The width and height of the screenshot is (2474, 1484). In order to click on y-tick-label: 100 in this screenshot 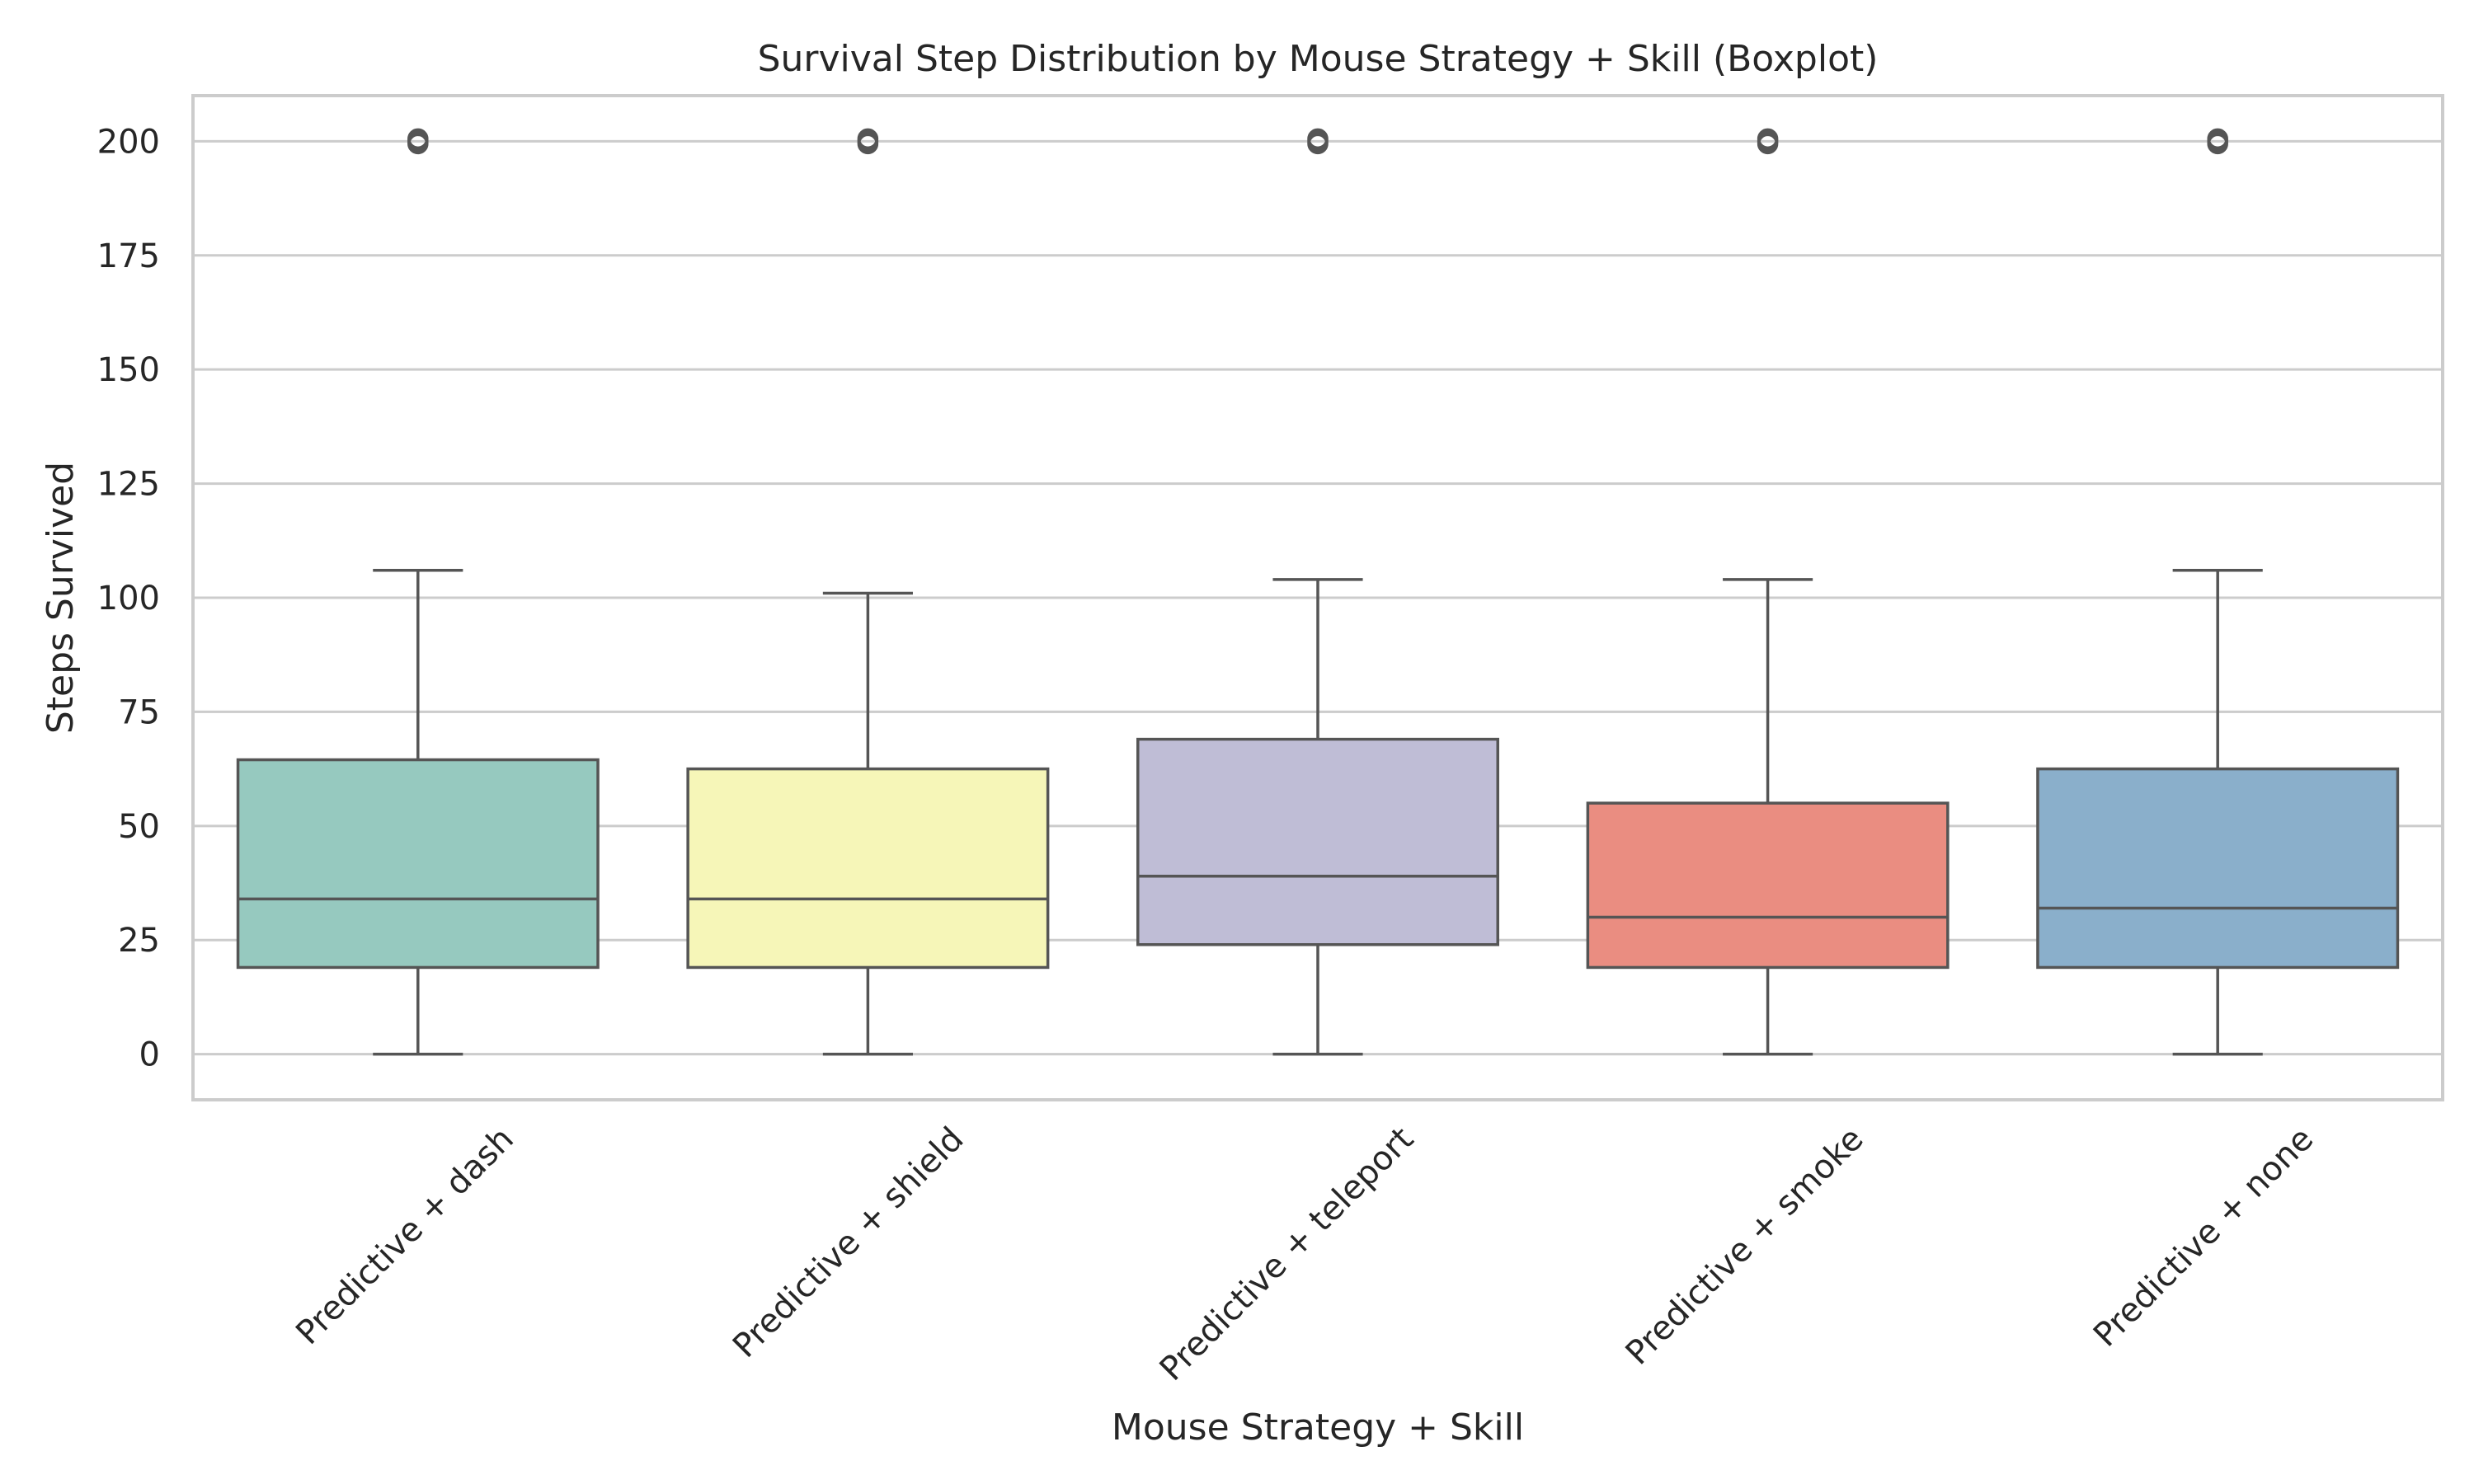, I will do `click(128, 599)`.